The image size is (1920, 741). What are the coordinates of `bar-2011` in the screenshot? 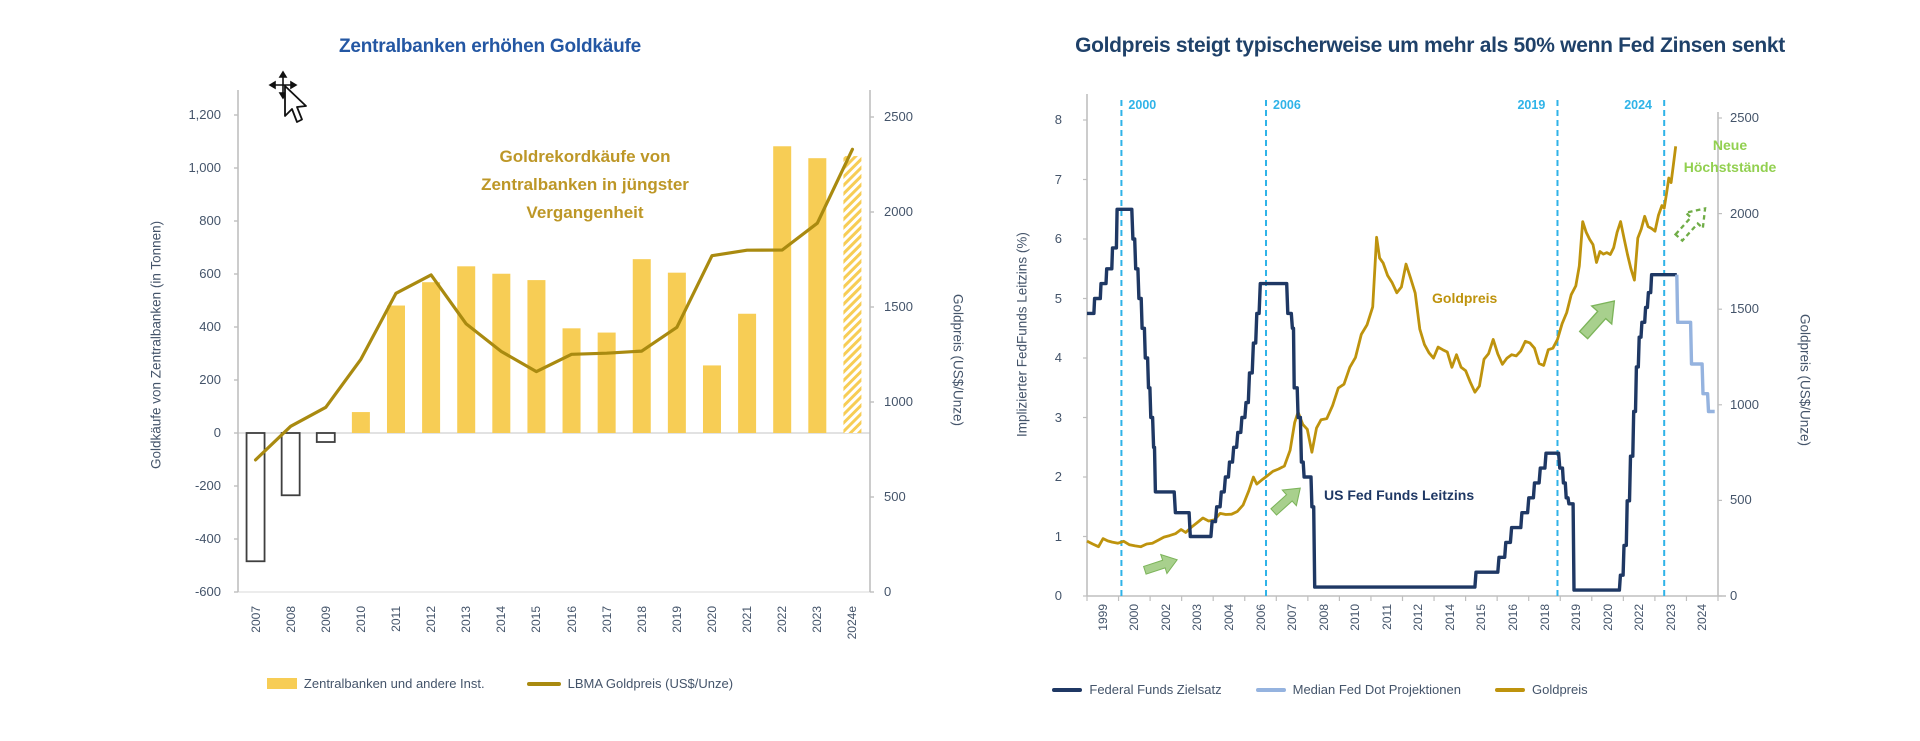 It's located at (395, 369).